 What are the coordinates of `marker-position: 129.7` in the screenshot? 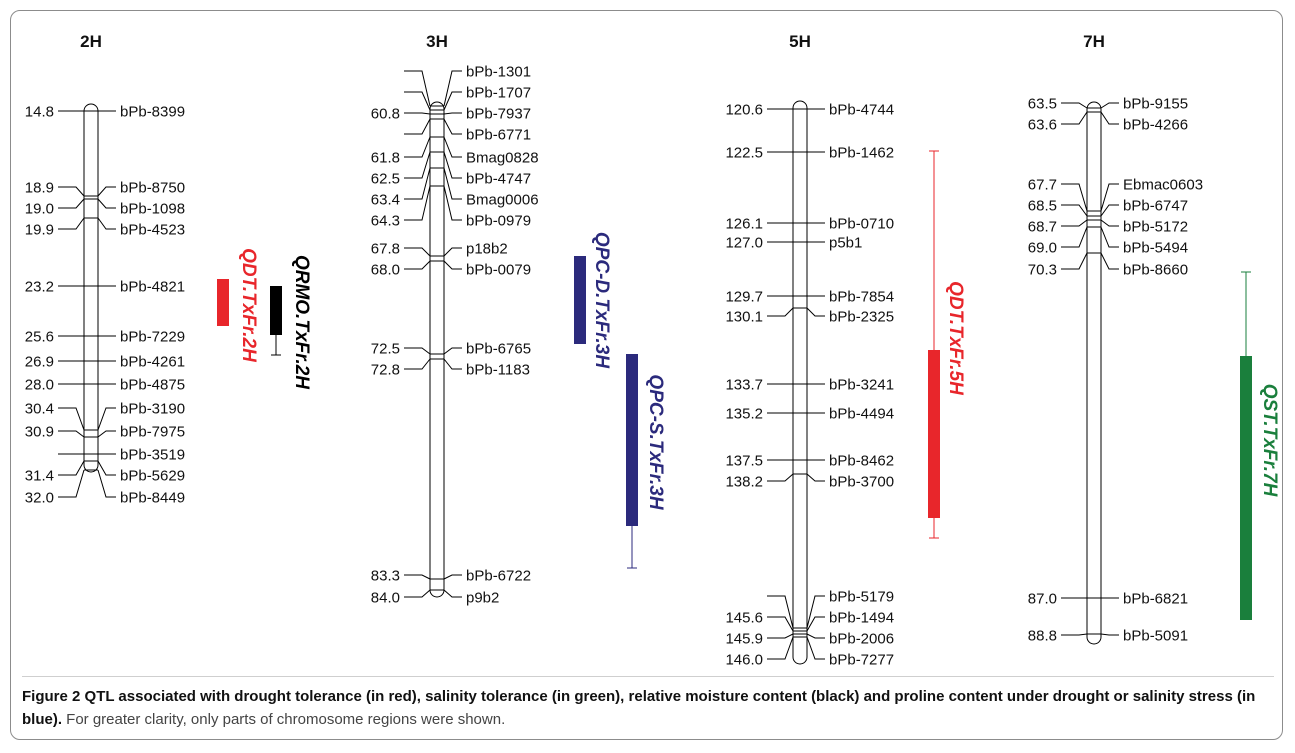 It's located at (744, 297).